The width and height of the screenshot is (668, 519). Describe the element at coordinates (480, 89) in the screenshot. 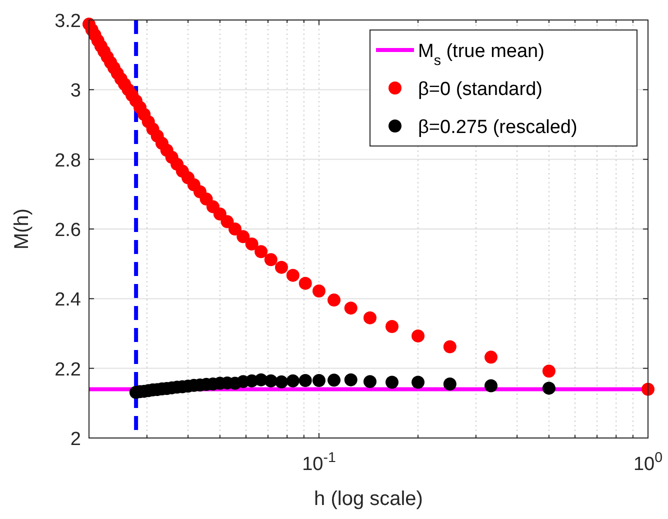

I see `legend-label: β=0 (standard)` at that location.